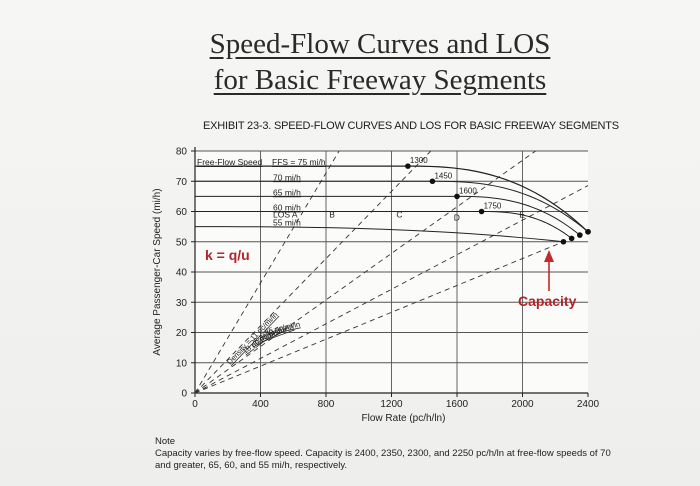  Describe the element at coordinates (267, 272) in the screenshot. I see `density-line` at that location.